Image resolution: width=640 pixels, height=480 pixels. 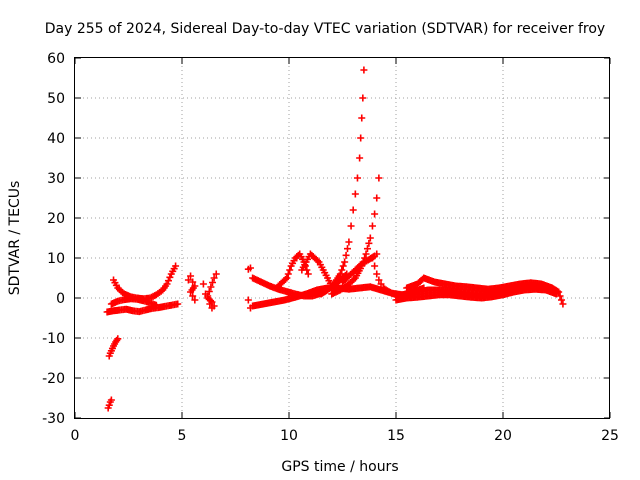 What do you see at coordinates (60, 299) in the screenshot?
I see `y-tick-label: 0` at bounding box center [60, 299].